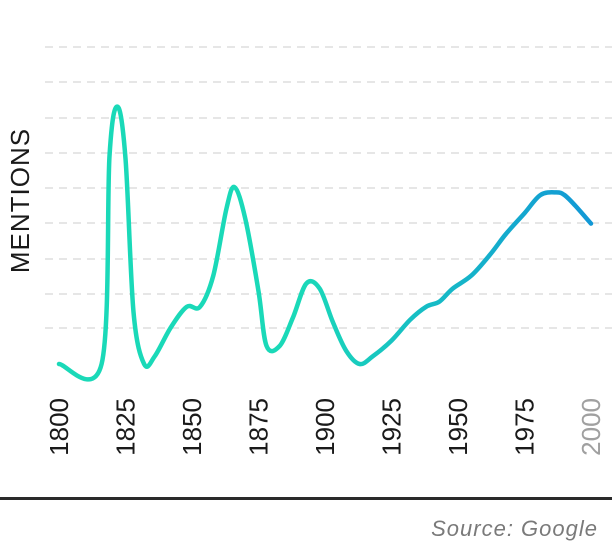 This screenshot has width=612, height=544. Describe the element at coordinates (59, 427) in the screenshot. I see `x-tick-label-1800: 1800` at that location.